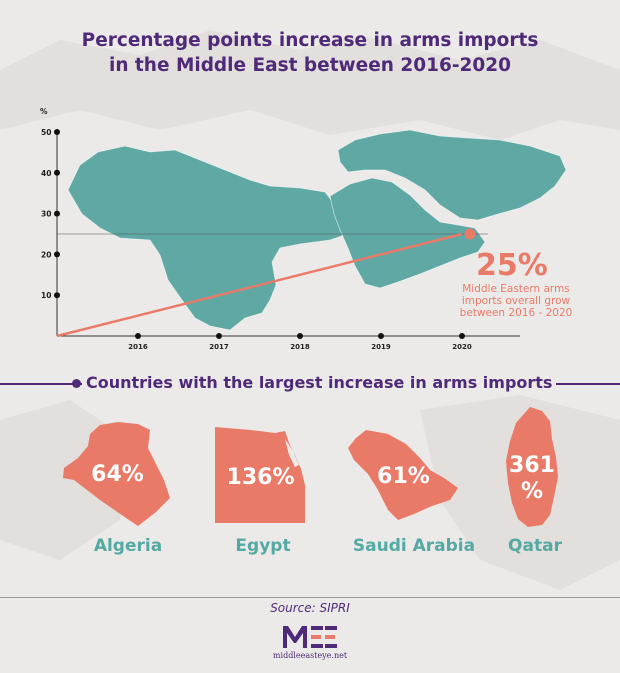 The image size is (620, 673). Describe the element at coordinates (310, 65) in the screenshot. I see `title-line-2: in the Middle East between 2016-2020` at that location.